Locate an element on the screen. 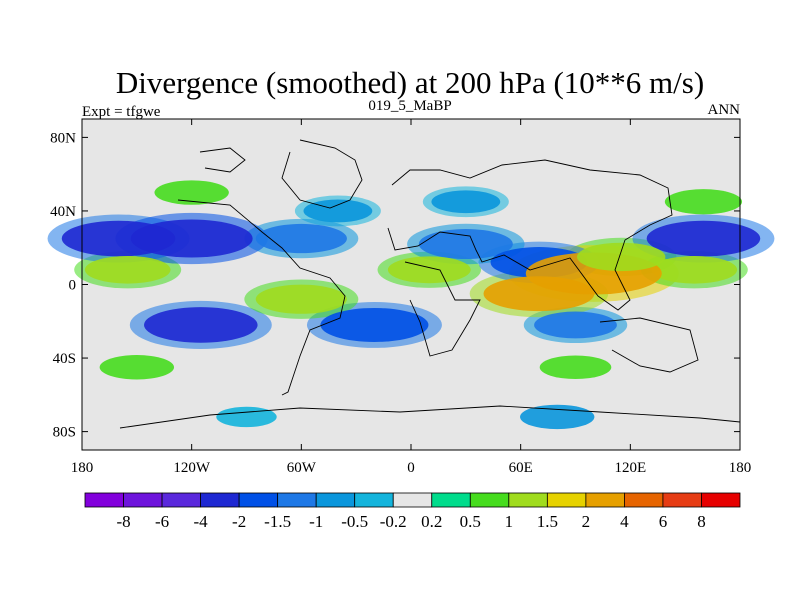  colorbar-label: -0.5 is located at coordinates (354, 521).